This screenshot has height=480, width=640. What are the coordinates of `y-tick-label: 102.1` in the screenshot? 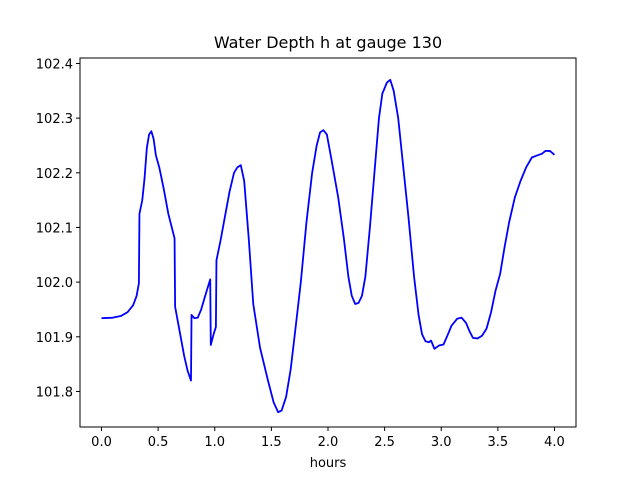 It's located at (54, 228).